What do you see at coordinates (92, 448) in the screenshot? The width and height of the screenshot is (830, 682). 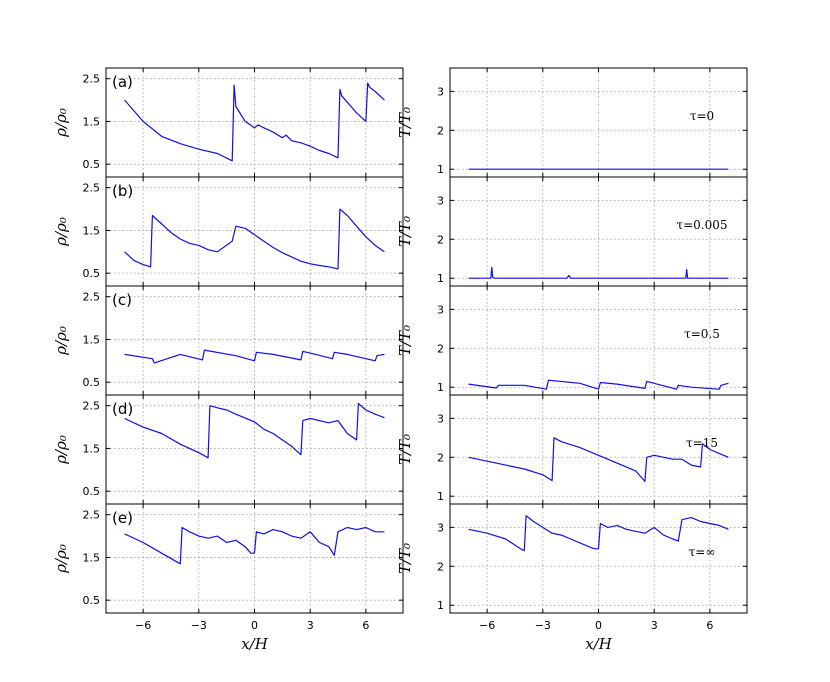 I see `rho-panel-4-ytick-label: 1.5` at bounding box center [92, 448].